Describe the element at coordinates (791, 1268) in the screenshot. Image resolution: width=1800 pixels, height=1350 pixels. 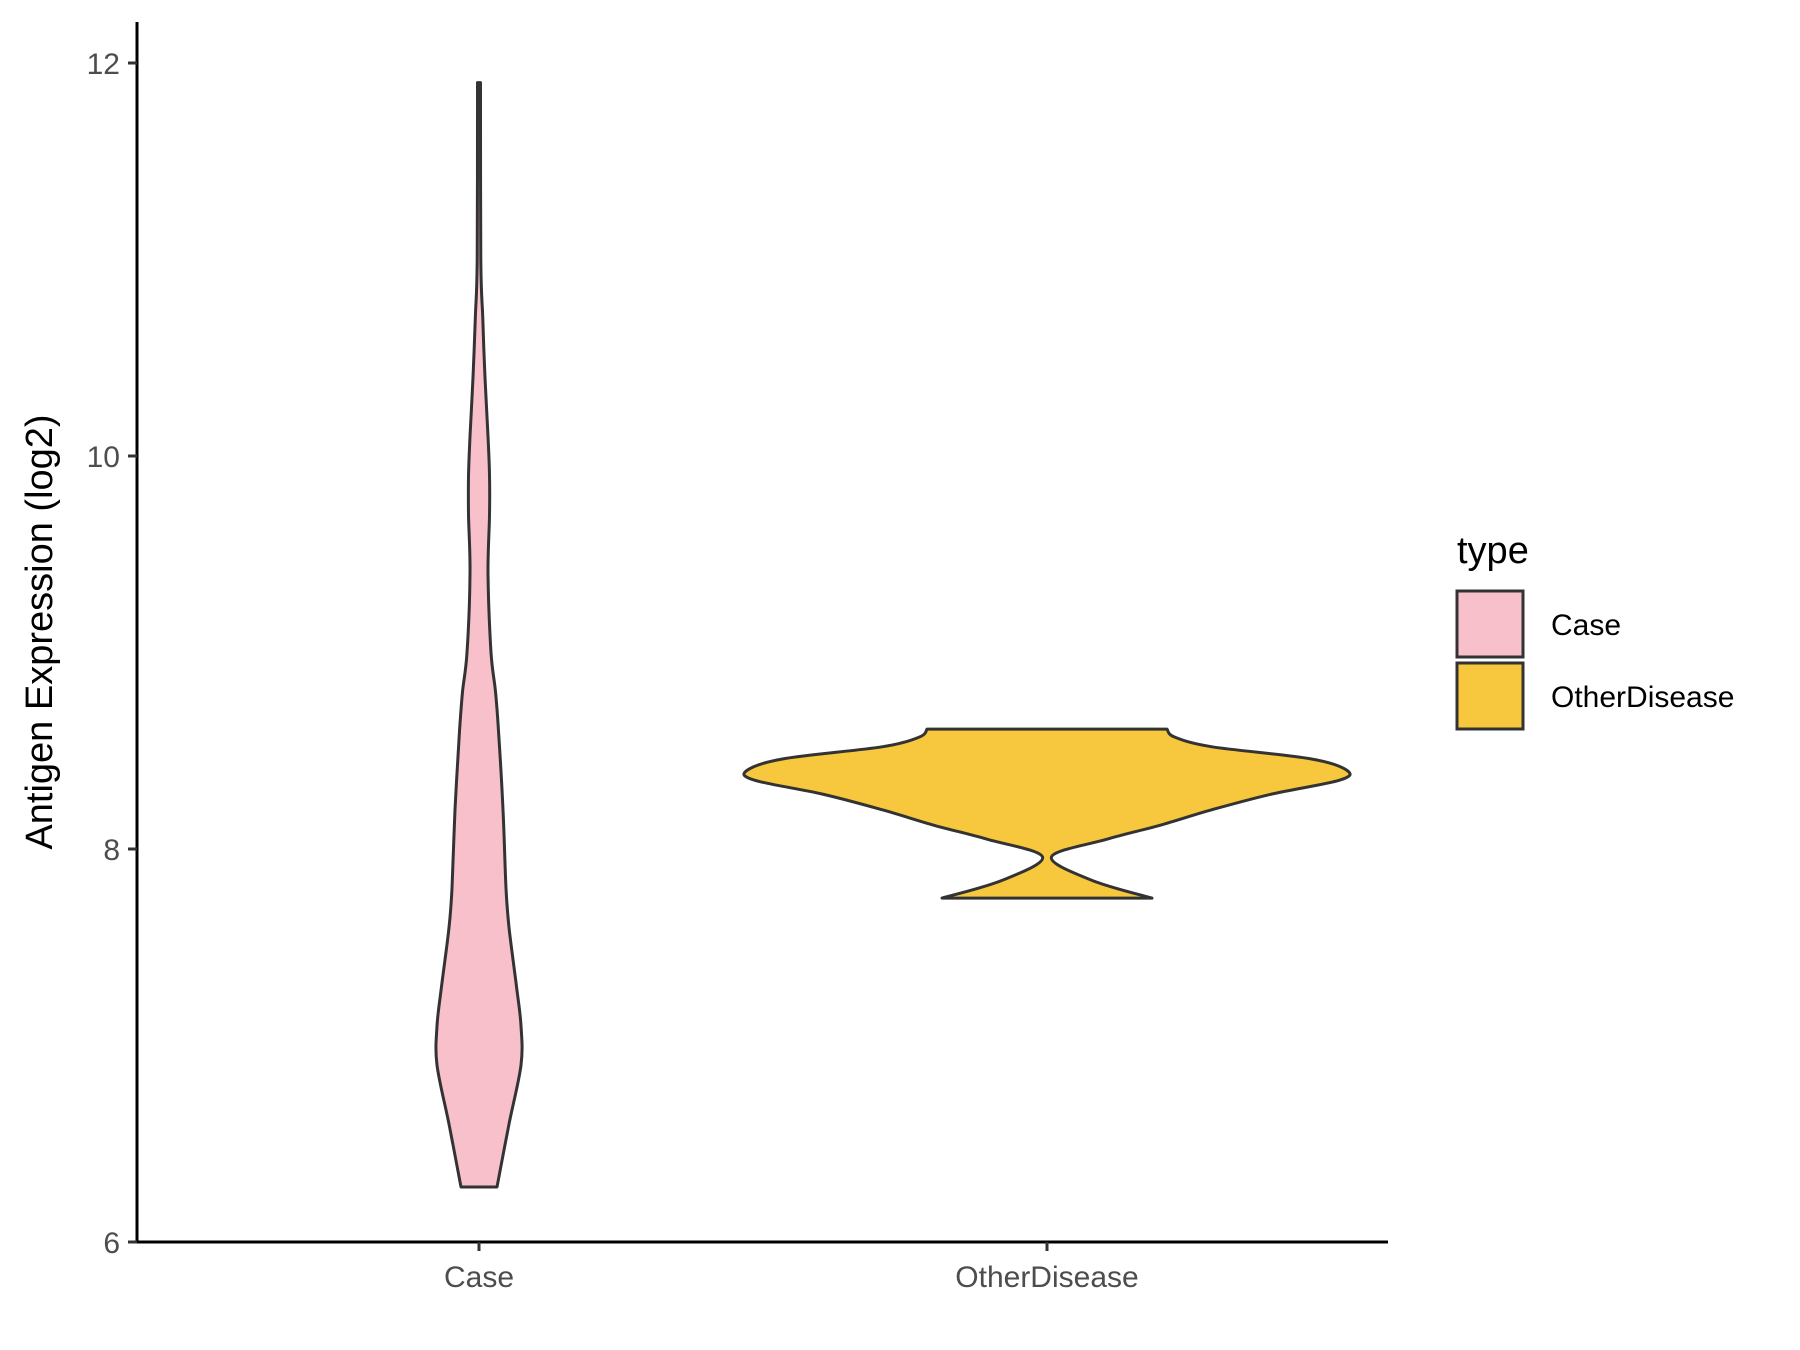
I see `x-ticks: Case OtherDisease` at that location.